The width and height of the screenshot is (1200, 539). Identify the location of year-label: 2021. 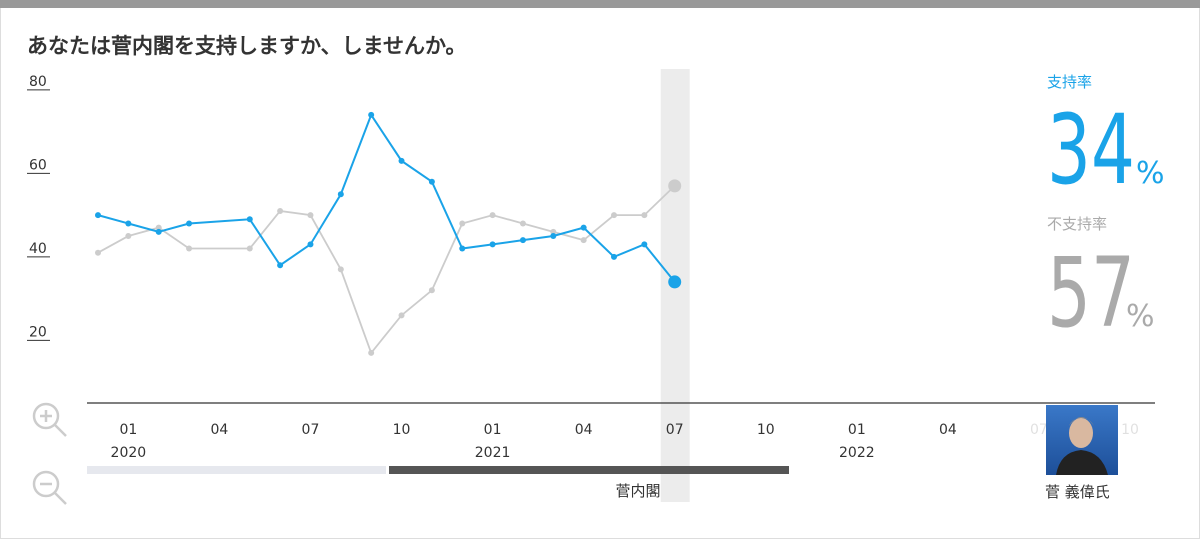
(493, 453).